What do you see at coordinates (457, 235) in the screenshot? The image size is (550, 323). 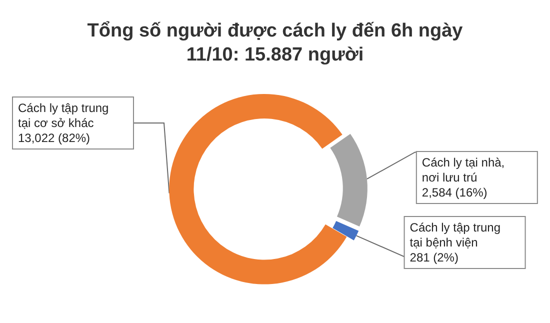 I see `slice-label: Cách ly tập trung tại bệnh viện` at bounding box center [457, 235].